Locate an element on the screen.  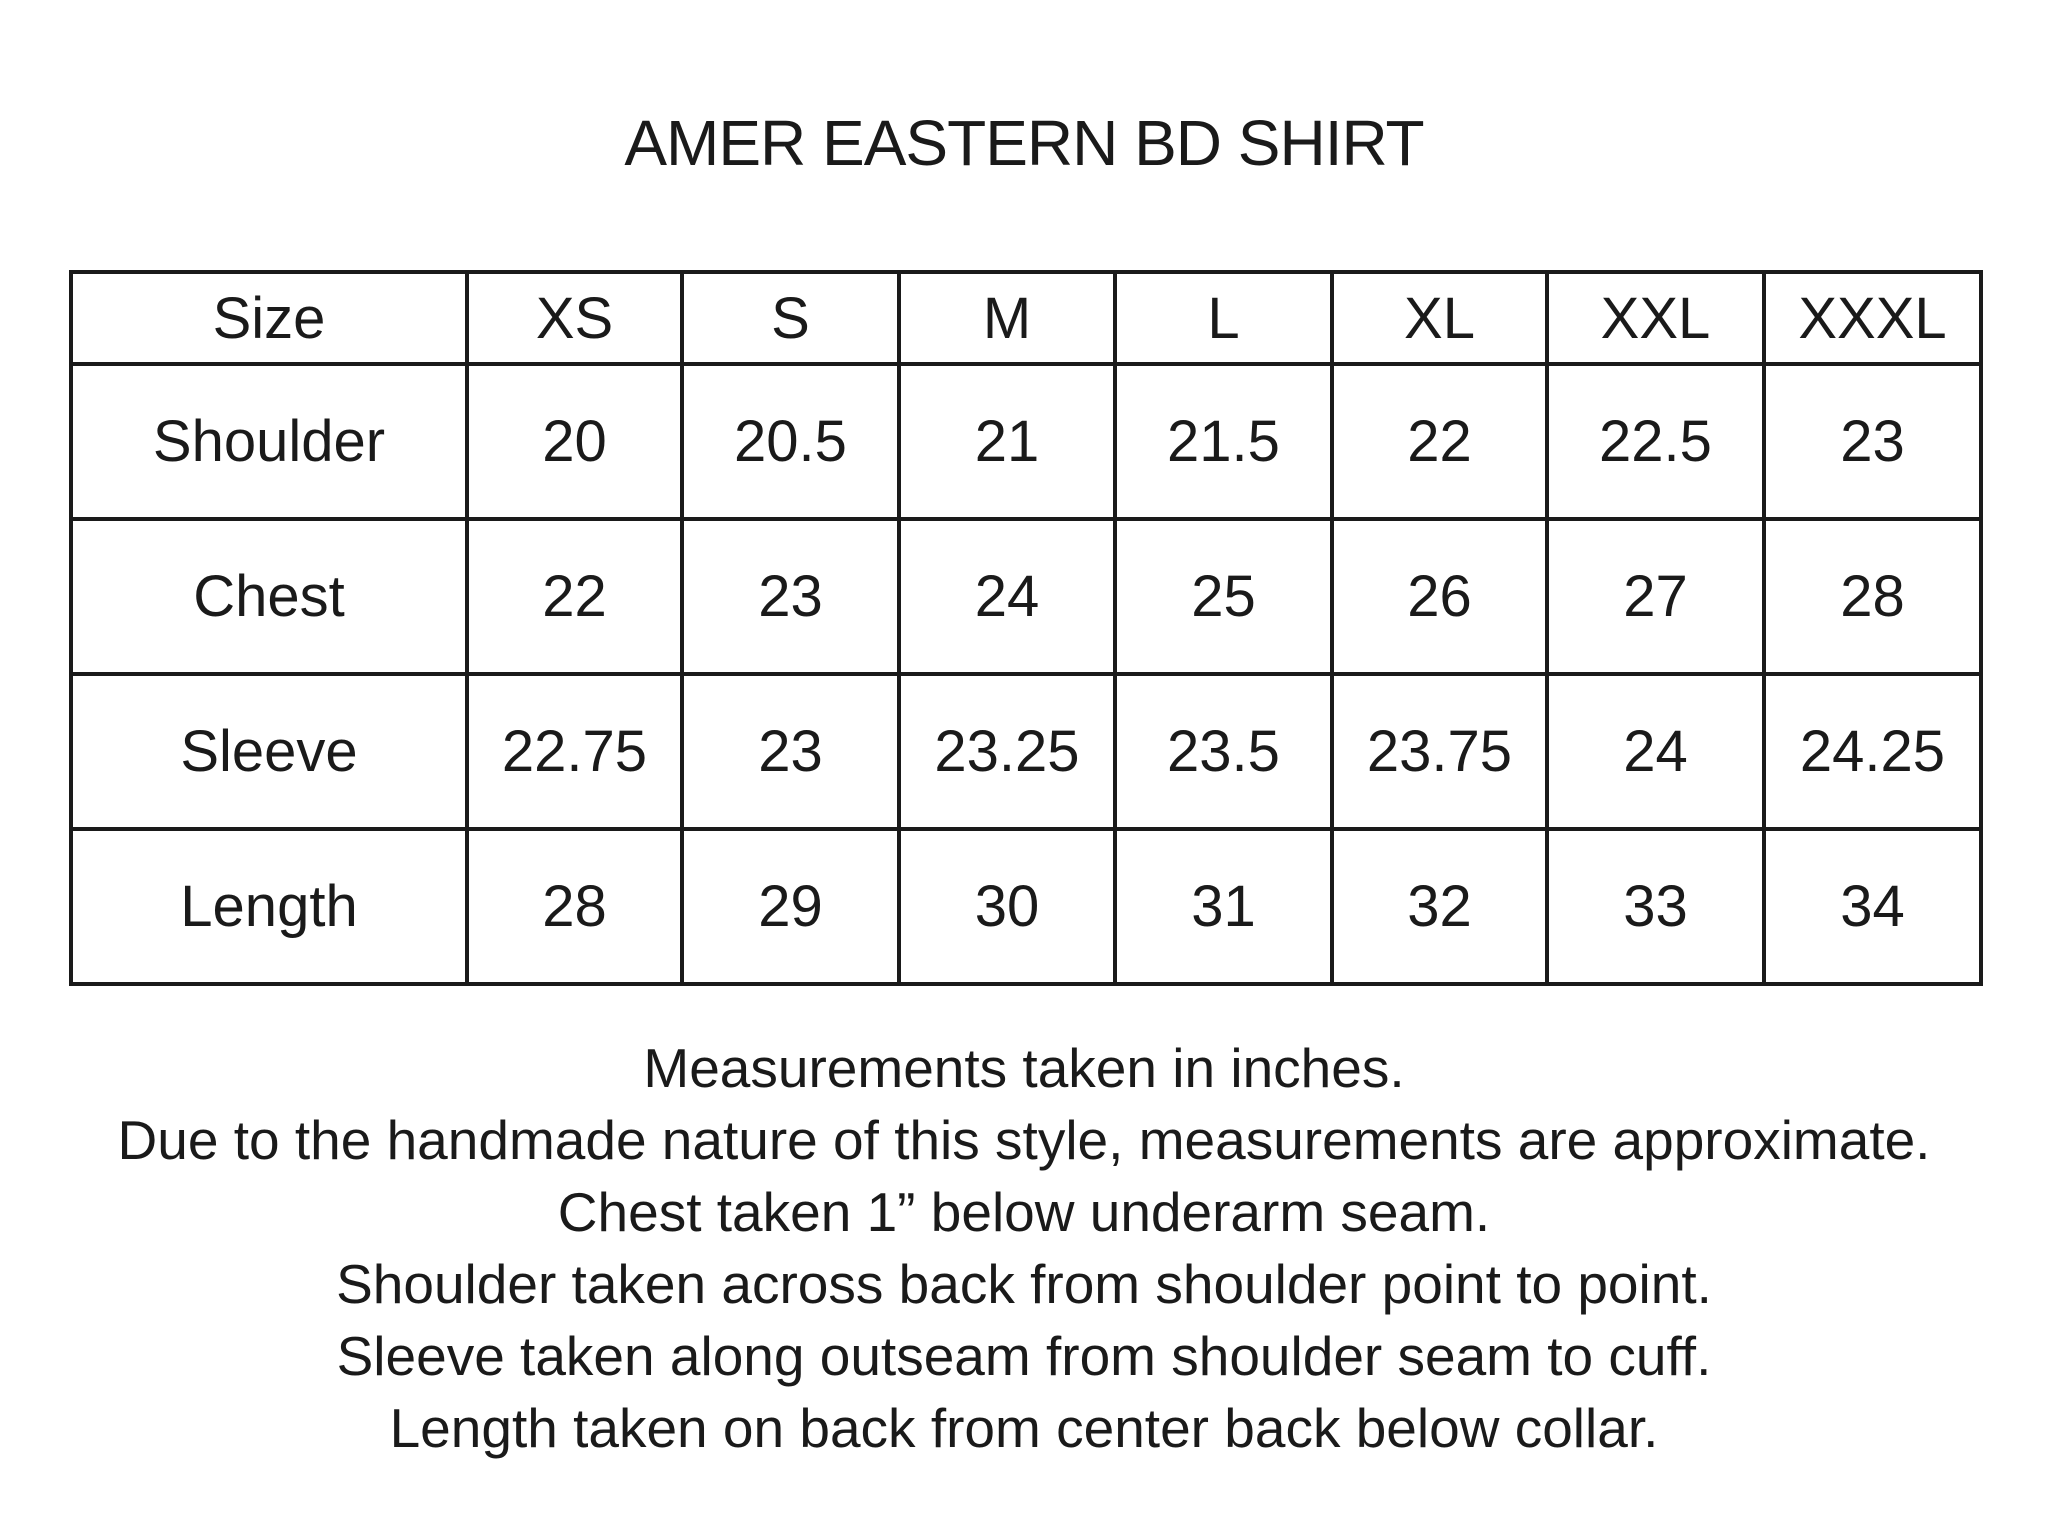
size-column-header: XXXL is located at coordinates (1872, 318).